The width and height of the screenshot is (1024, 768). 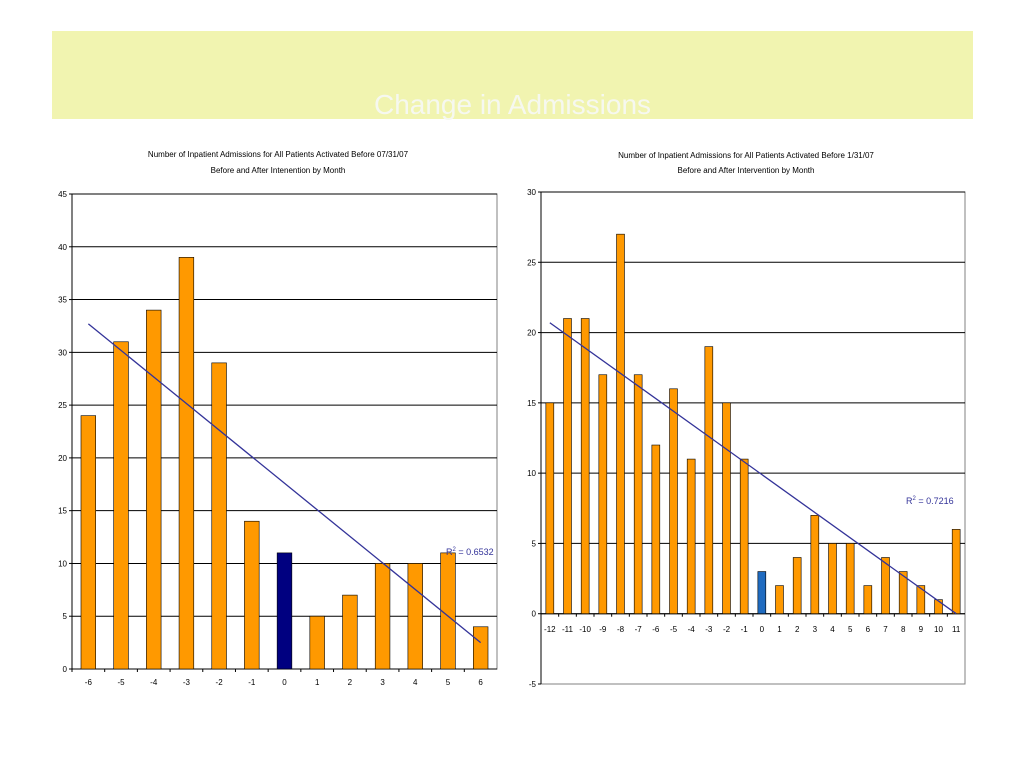 What do you see at coordinates (512, 75) in the screenshot?
I see `title-banner: Change in Admissions` at bounding box center [512, 75].